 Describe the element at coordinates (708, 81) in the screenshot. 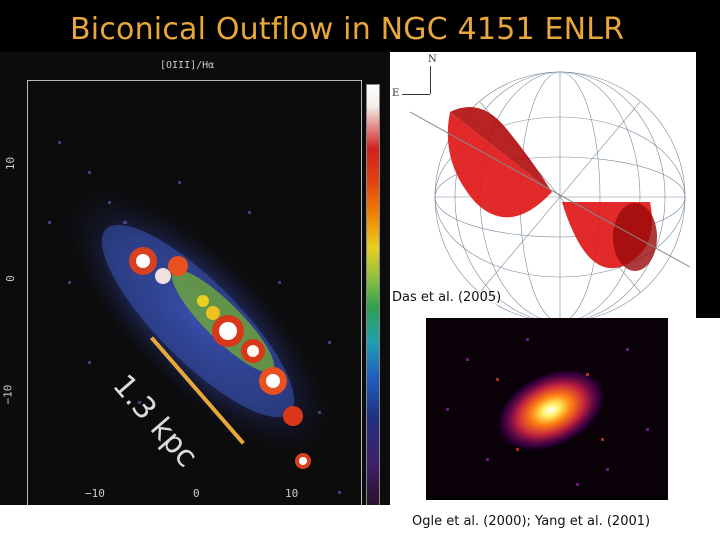

I see `panel-corner` at that location.